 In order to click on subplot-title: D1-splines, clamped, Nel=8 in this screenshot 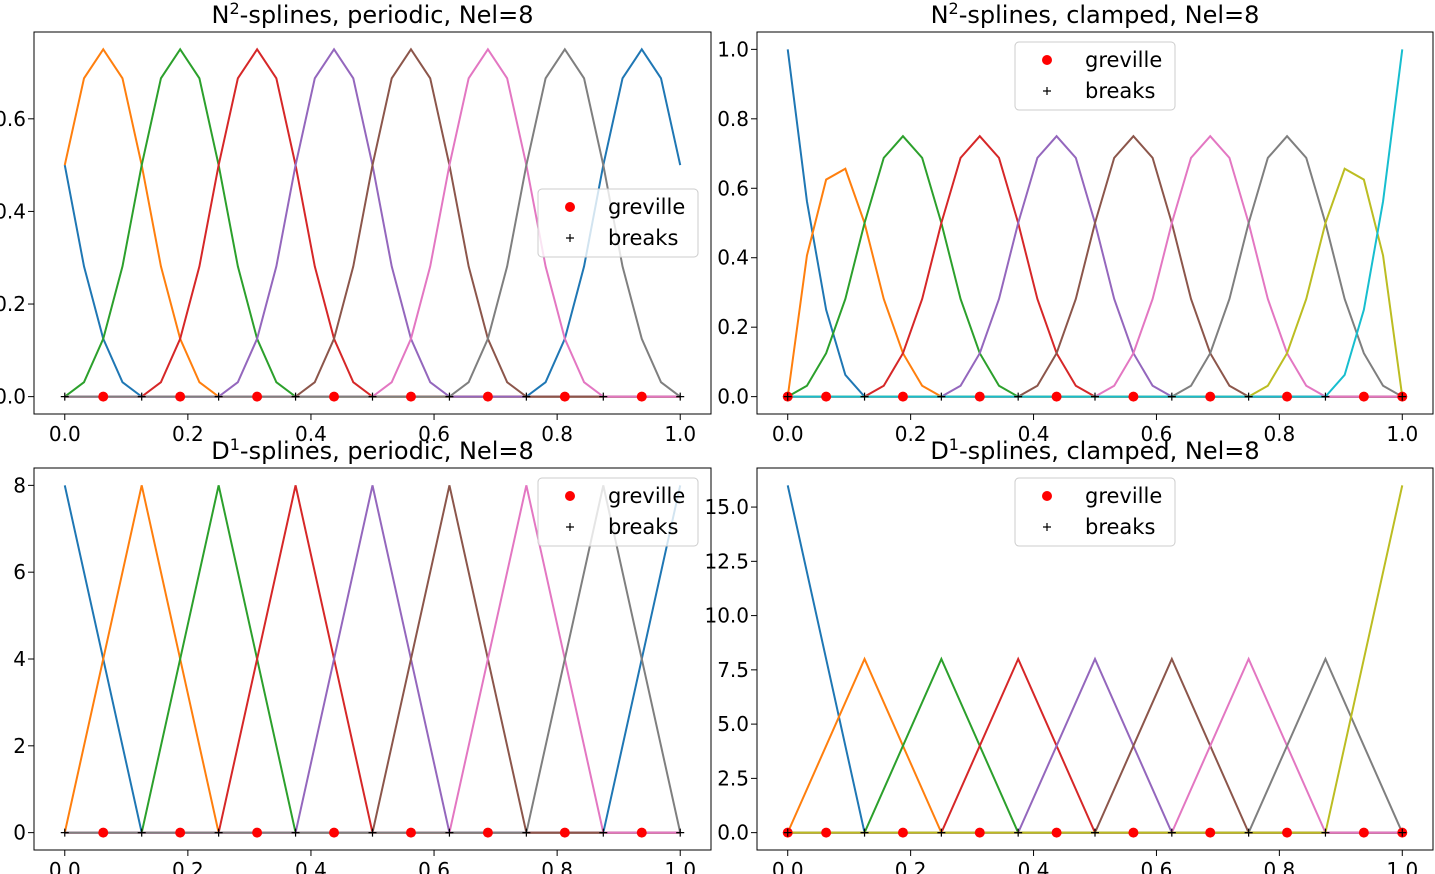, I will do `click(1094, 450)`.